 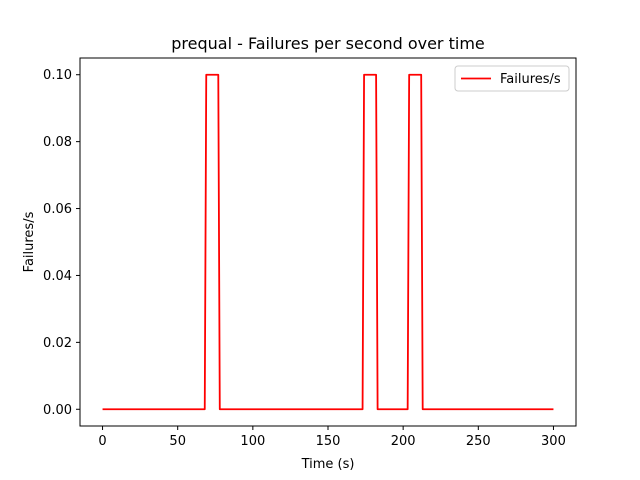 I want to click on y-tick-label: 0.08, so click(x=57, y=142).